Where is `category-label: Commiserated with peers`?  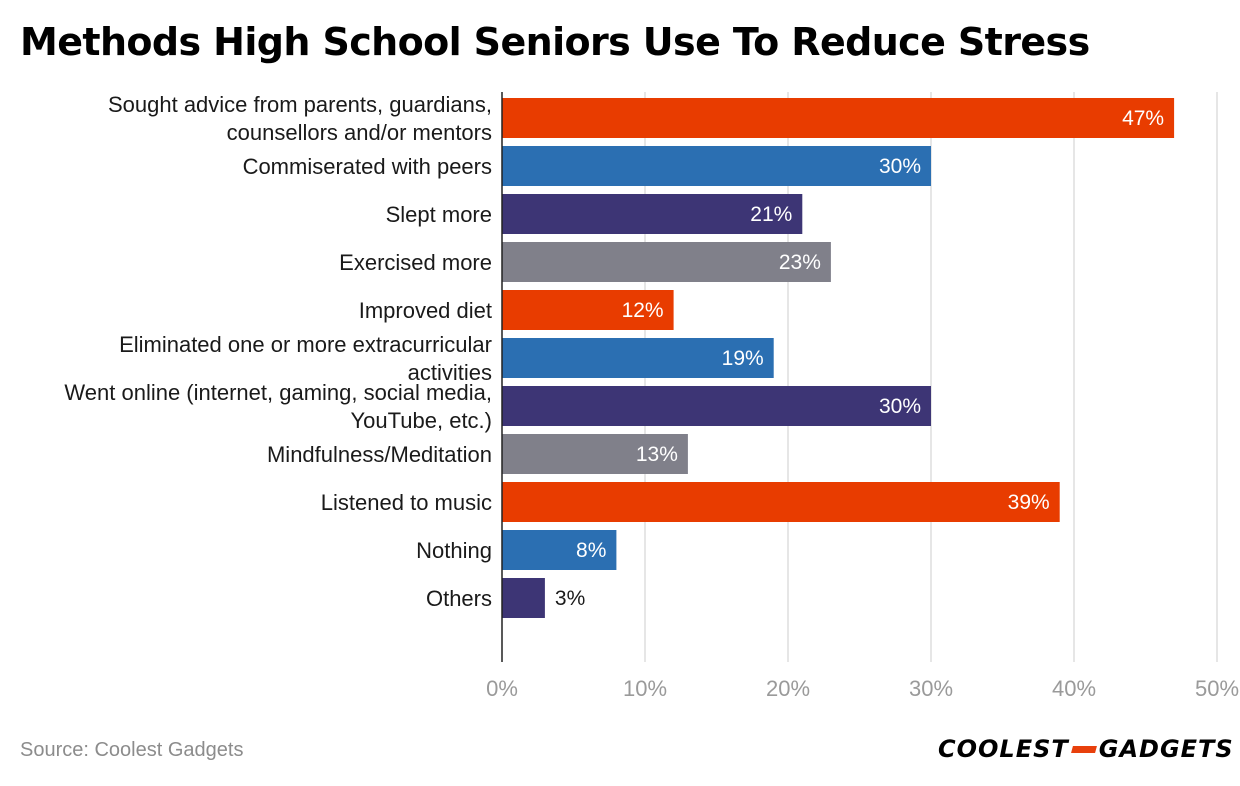 category-label: Commiserated with peers is located at coordinates (367, 166).